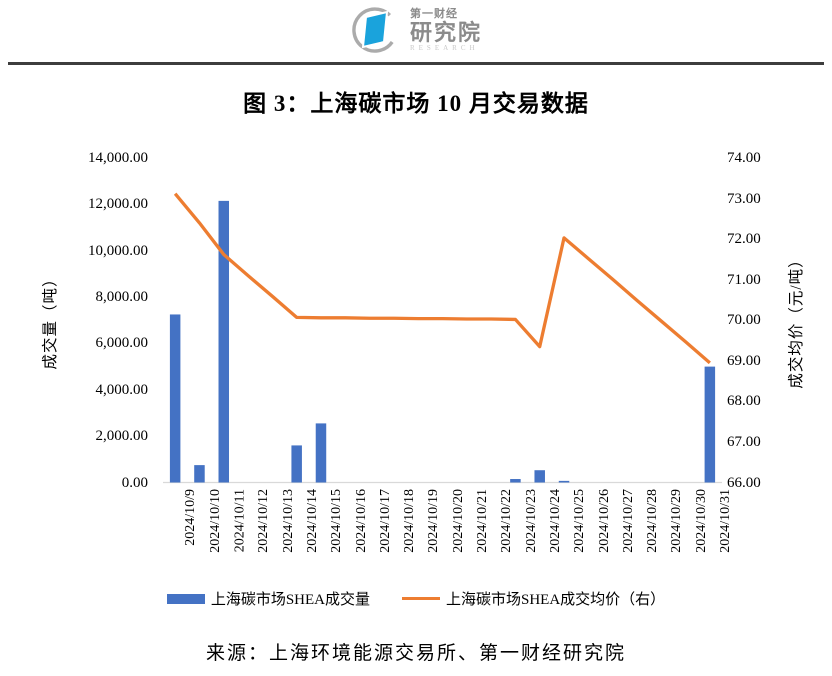 The height and width of the screenshot is (676, 832). Describe the element at coordinates (122, 343) in the screenshot. I see `y-axis-tick-left: 6,000.00` at that location.